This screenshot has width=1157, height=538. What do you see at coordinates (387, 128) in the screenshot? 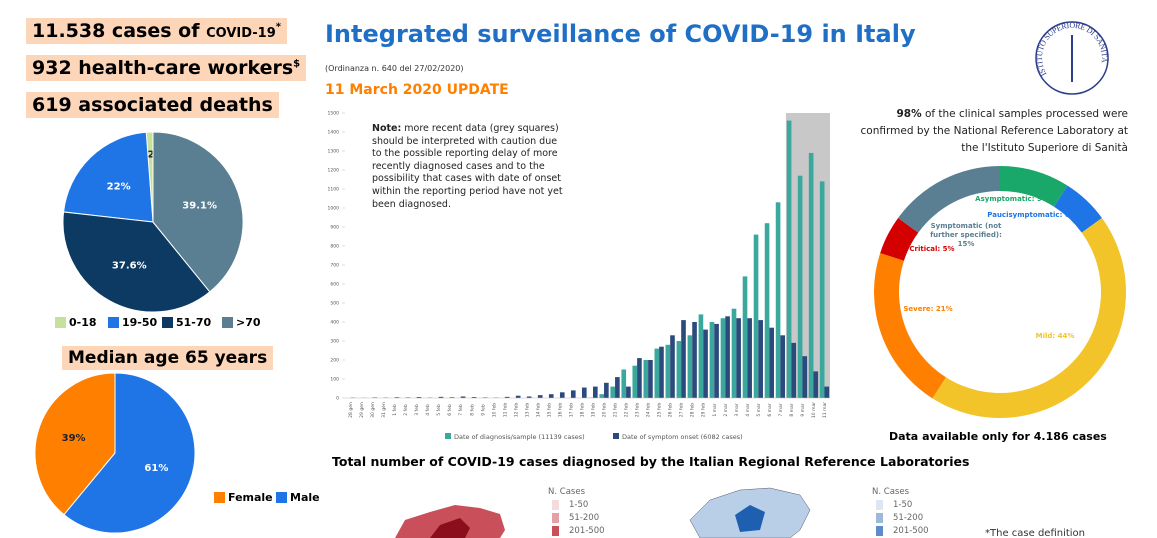
I see `note-bold: Note:` at bounding box center [387, 128].